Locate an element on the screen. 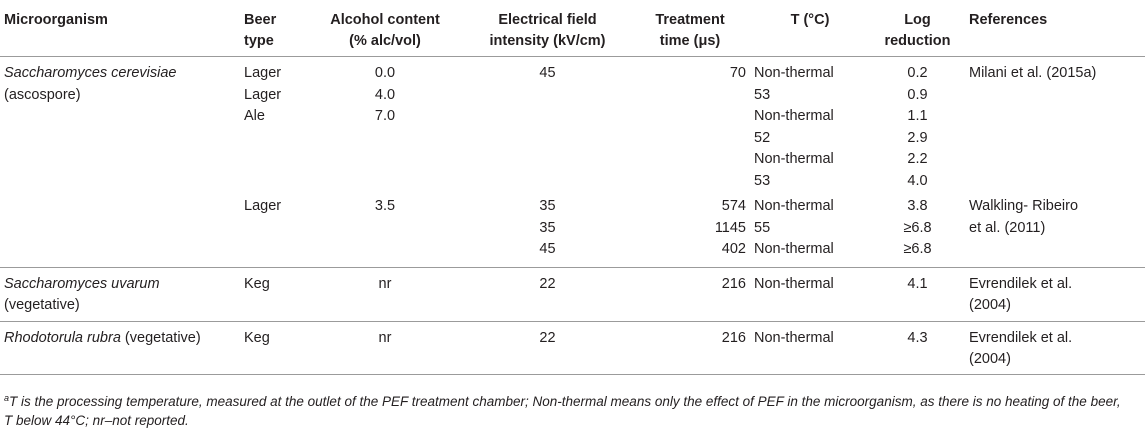 This screenshot has width=1145, height=430. beer-type-cell: Lager is located at coordinates (263, 206).